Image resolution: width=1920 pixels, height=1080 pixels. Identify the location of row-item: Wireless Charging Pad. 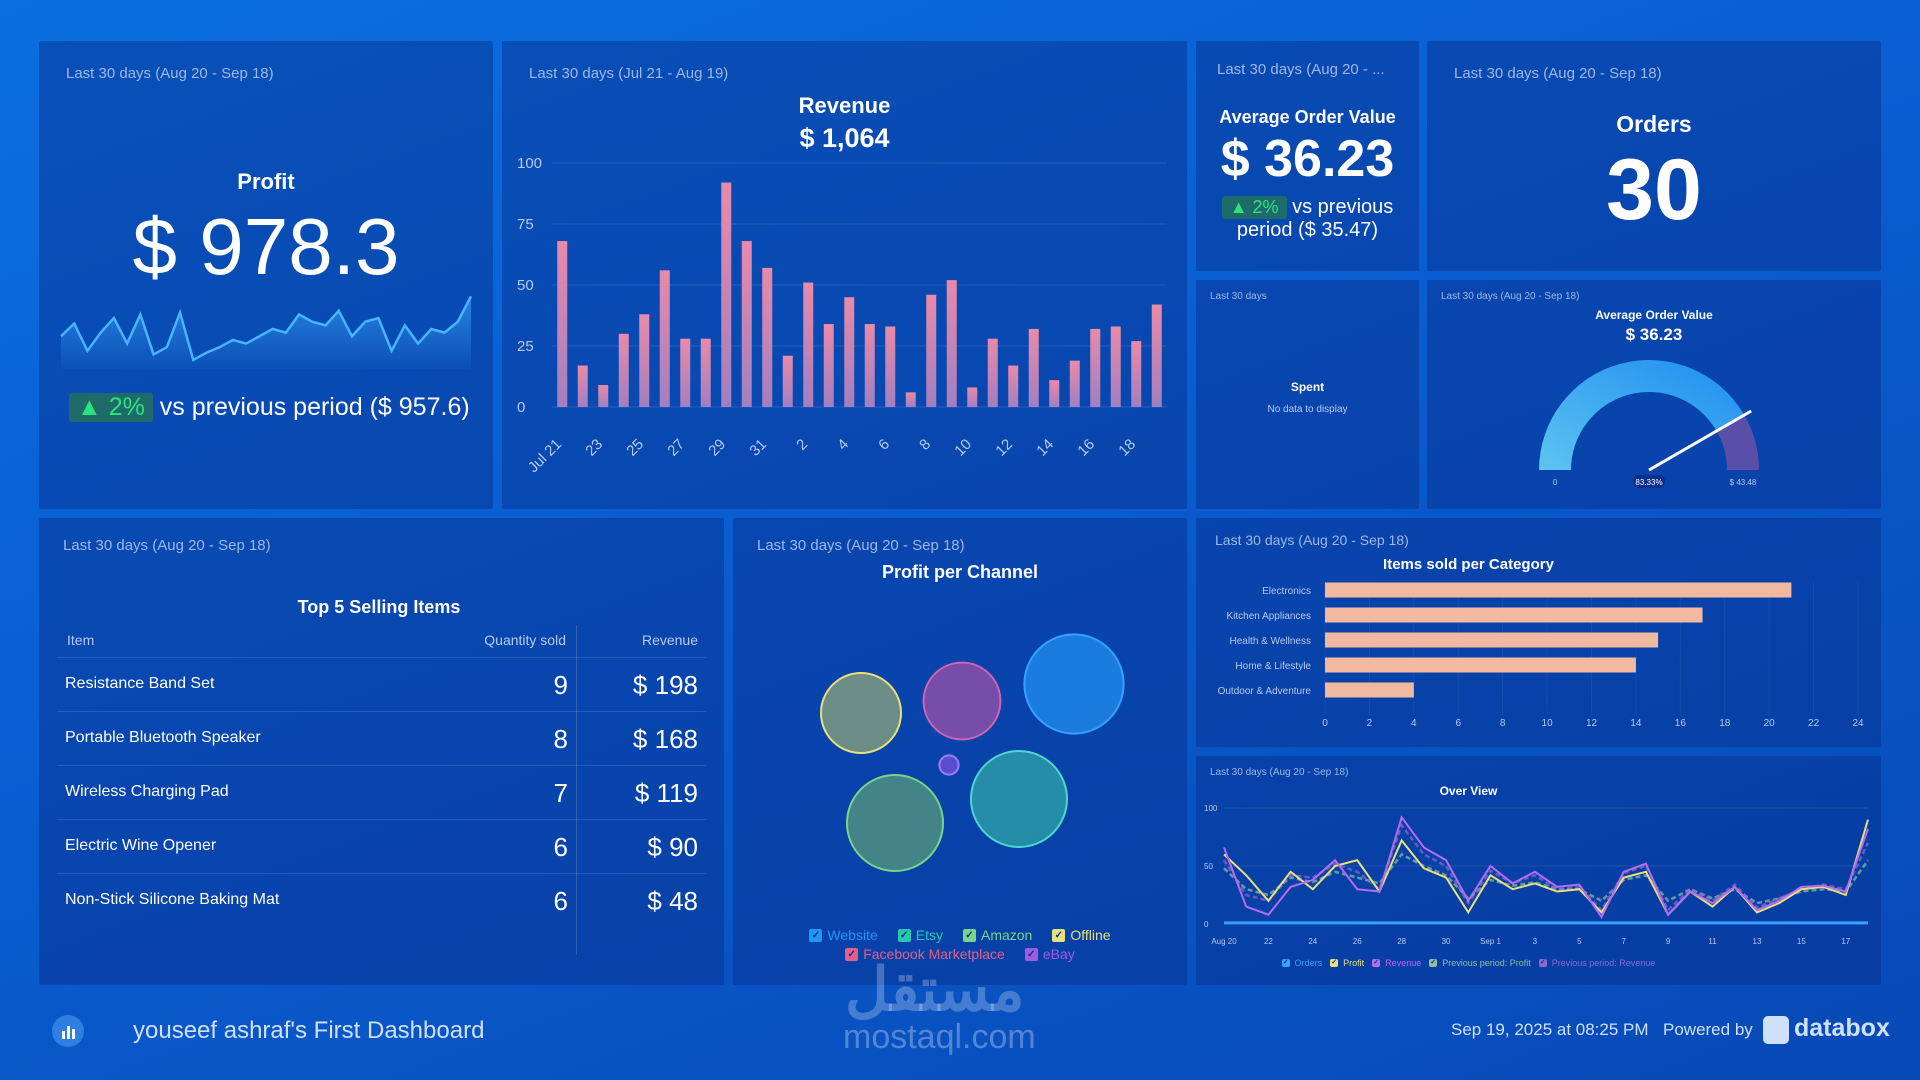
(147, 791).